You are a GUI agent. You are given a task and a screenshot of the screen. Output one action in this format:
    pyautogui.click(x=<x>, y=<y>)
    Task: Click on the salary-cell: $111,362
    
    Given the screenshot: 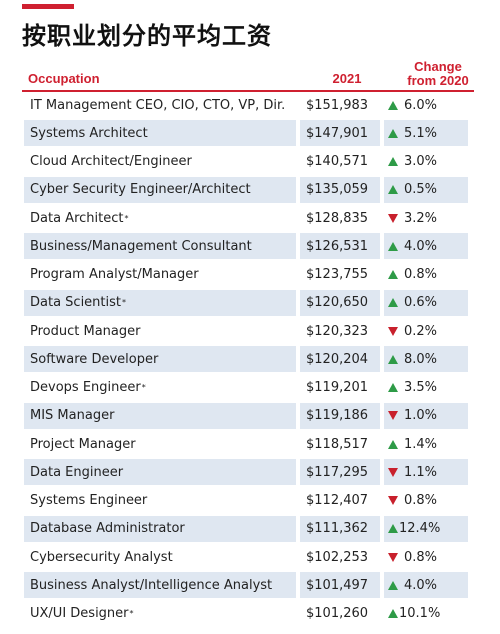 What is the action you would take?
    pyautogui.click(x=340, y=528)
    